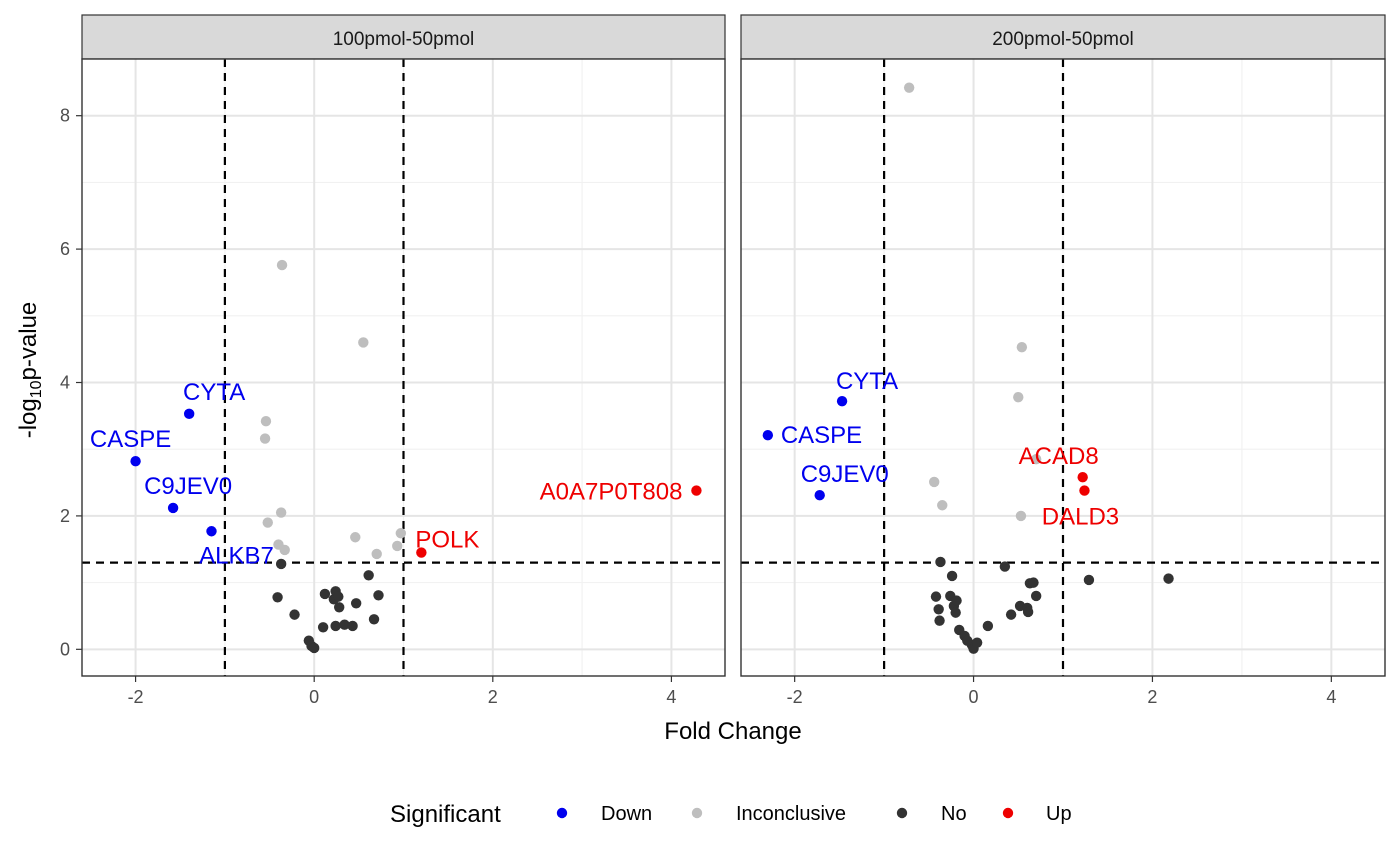 Image resolution: width=1400 pixels, height=865 pixels. What do you see at coordinates (36, 389) in the screenshot?
I see `y-axis-title-subscript: 10` at bounding box center [36, 389].